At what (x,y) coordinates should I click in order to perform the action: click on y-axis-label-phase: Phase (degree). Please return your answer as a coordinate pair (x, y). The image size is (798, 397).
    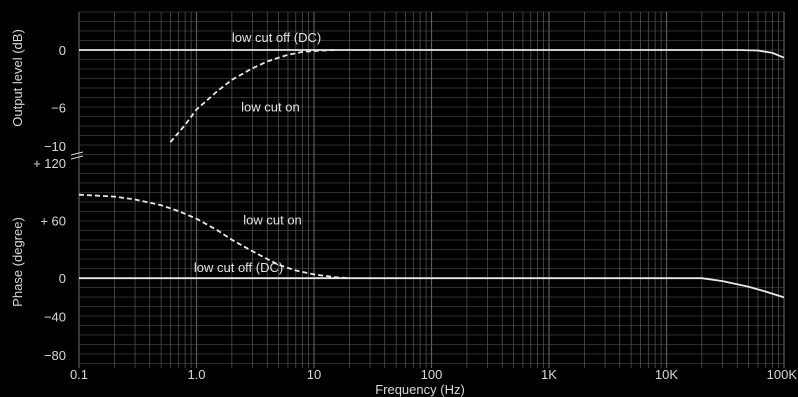
    Looking at the image, I should click on (17, 262).